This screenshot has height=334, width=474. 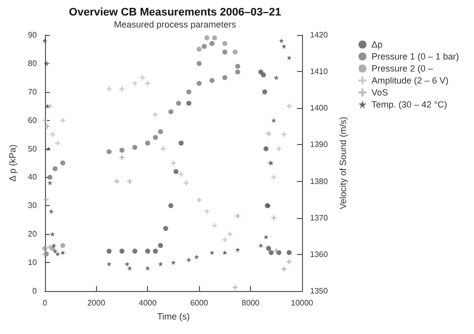 I want to click on y-axis-title: Δ p (kPa), so click(x=13, y=163).